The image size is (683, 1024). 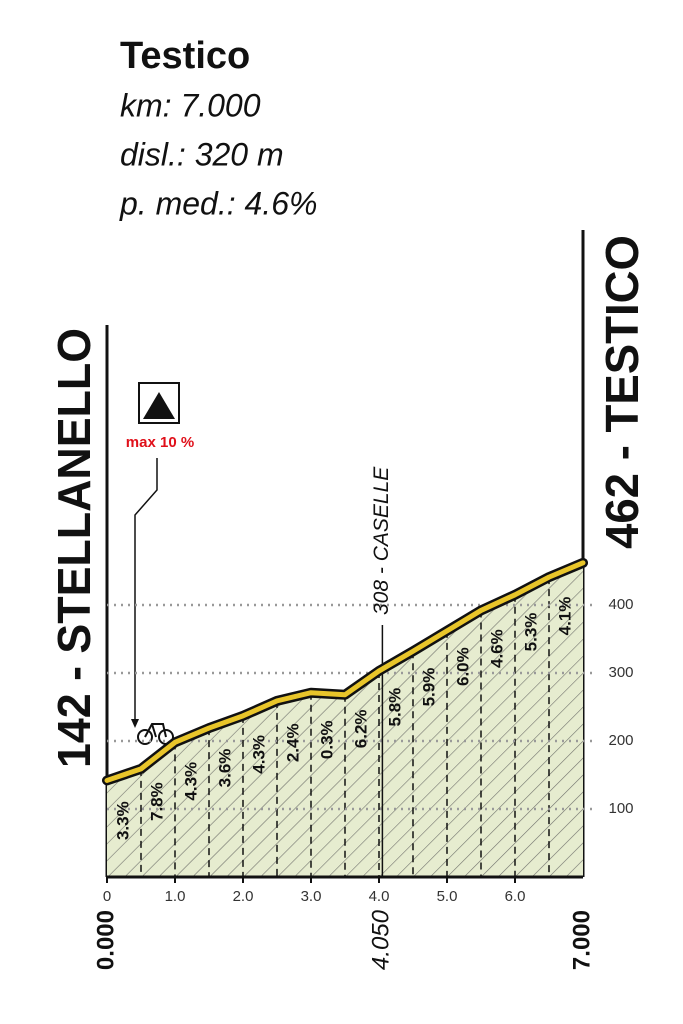 What do you see at coordinates (159, 405) in the screenshot?
I see `max-icon-triangle` at bounding box center [159, 405].